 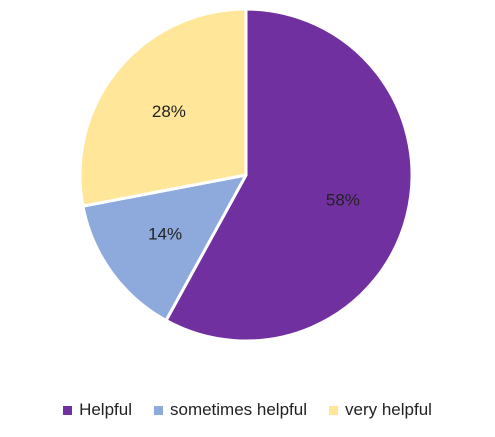 What do you see at coordinates (388, 409) in the screenshot?
I see `legend-label-very-helpful: very helpful` at bounding box center [388, 409].